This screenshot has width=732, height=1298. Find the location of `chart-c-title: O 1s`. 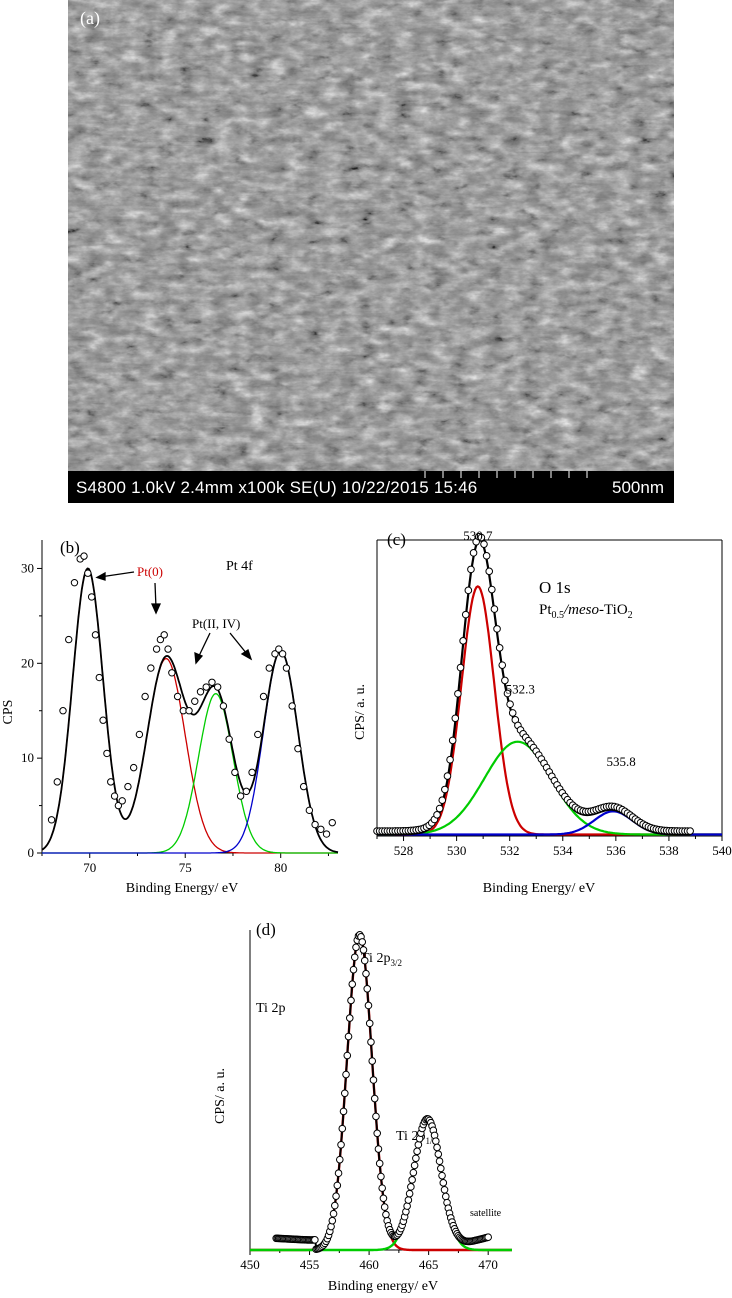

chart-c-title: O 1s is located at coordinates (555, 587).